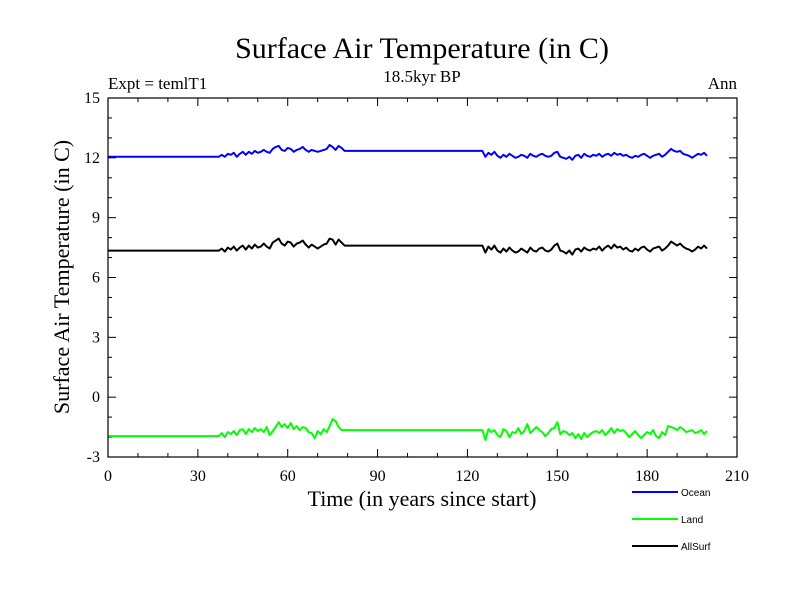 Image resolution: width=800 pixels, height=600 pixels. I want to click on x-axis-label: Time (in years since start), so click(422, 498).